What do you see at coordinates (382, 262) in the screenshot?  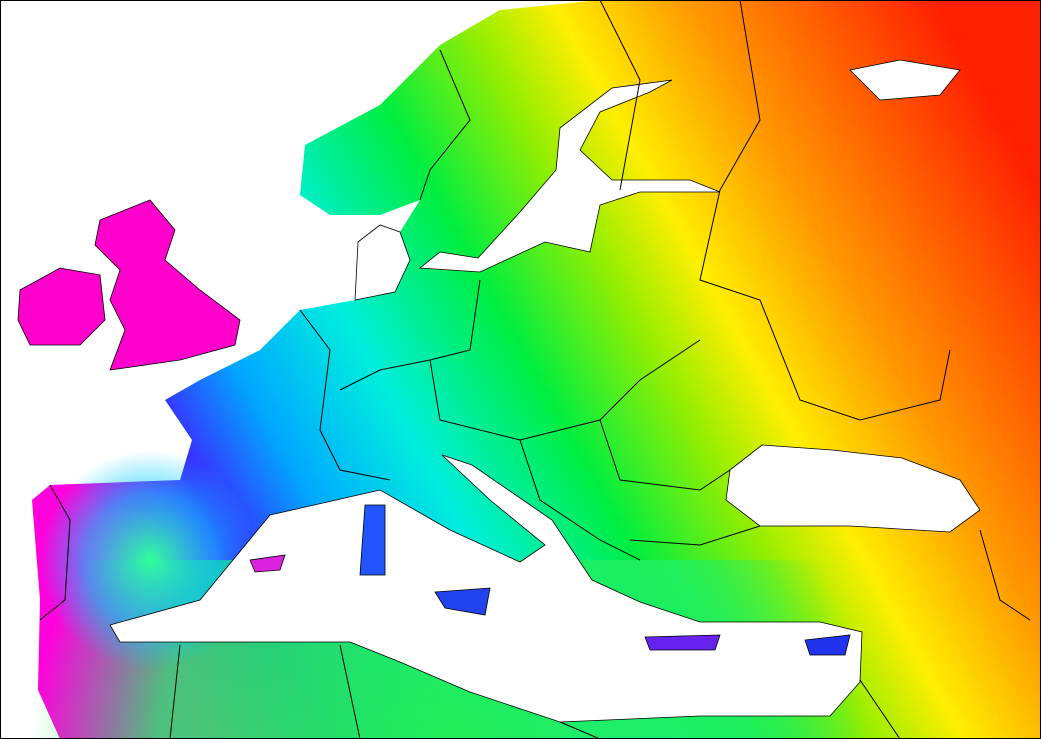 I see `north-sea` at bounding box center [382, 262].